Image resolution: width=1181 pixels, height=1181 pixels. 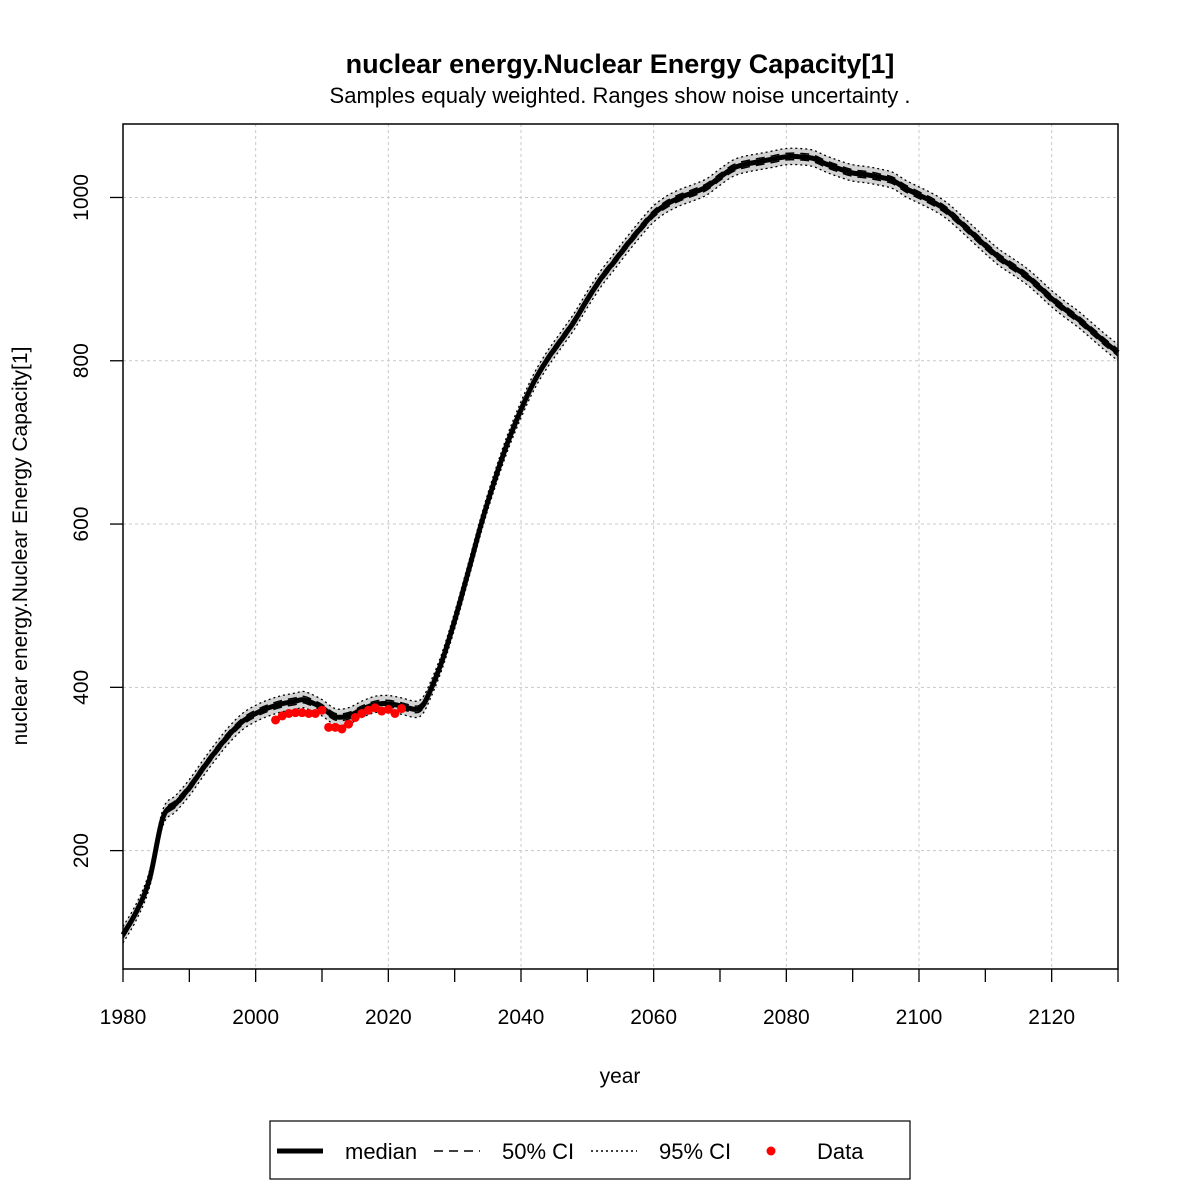 I want to click on data-points, so click(x=339, y=718).